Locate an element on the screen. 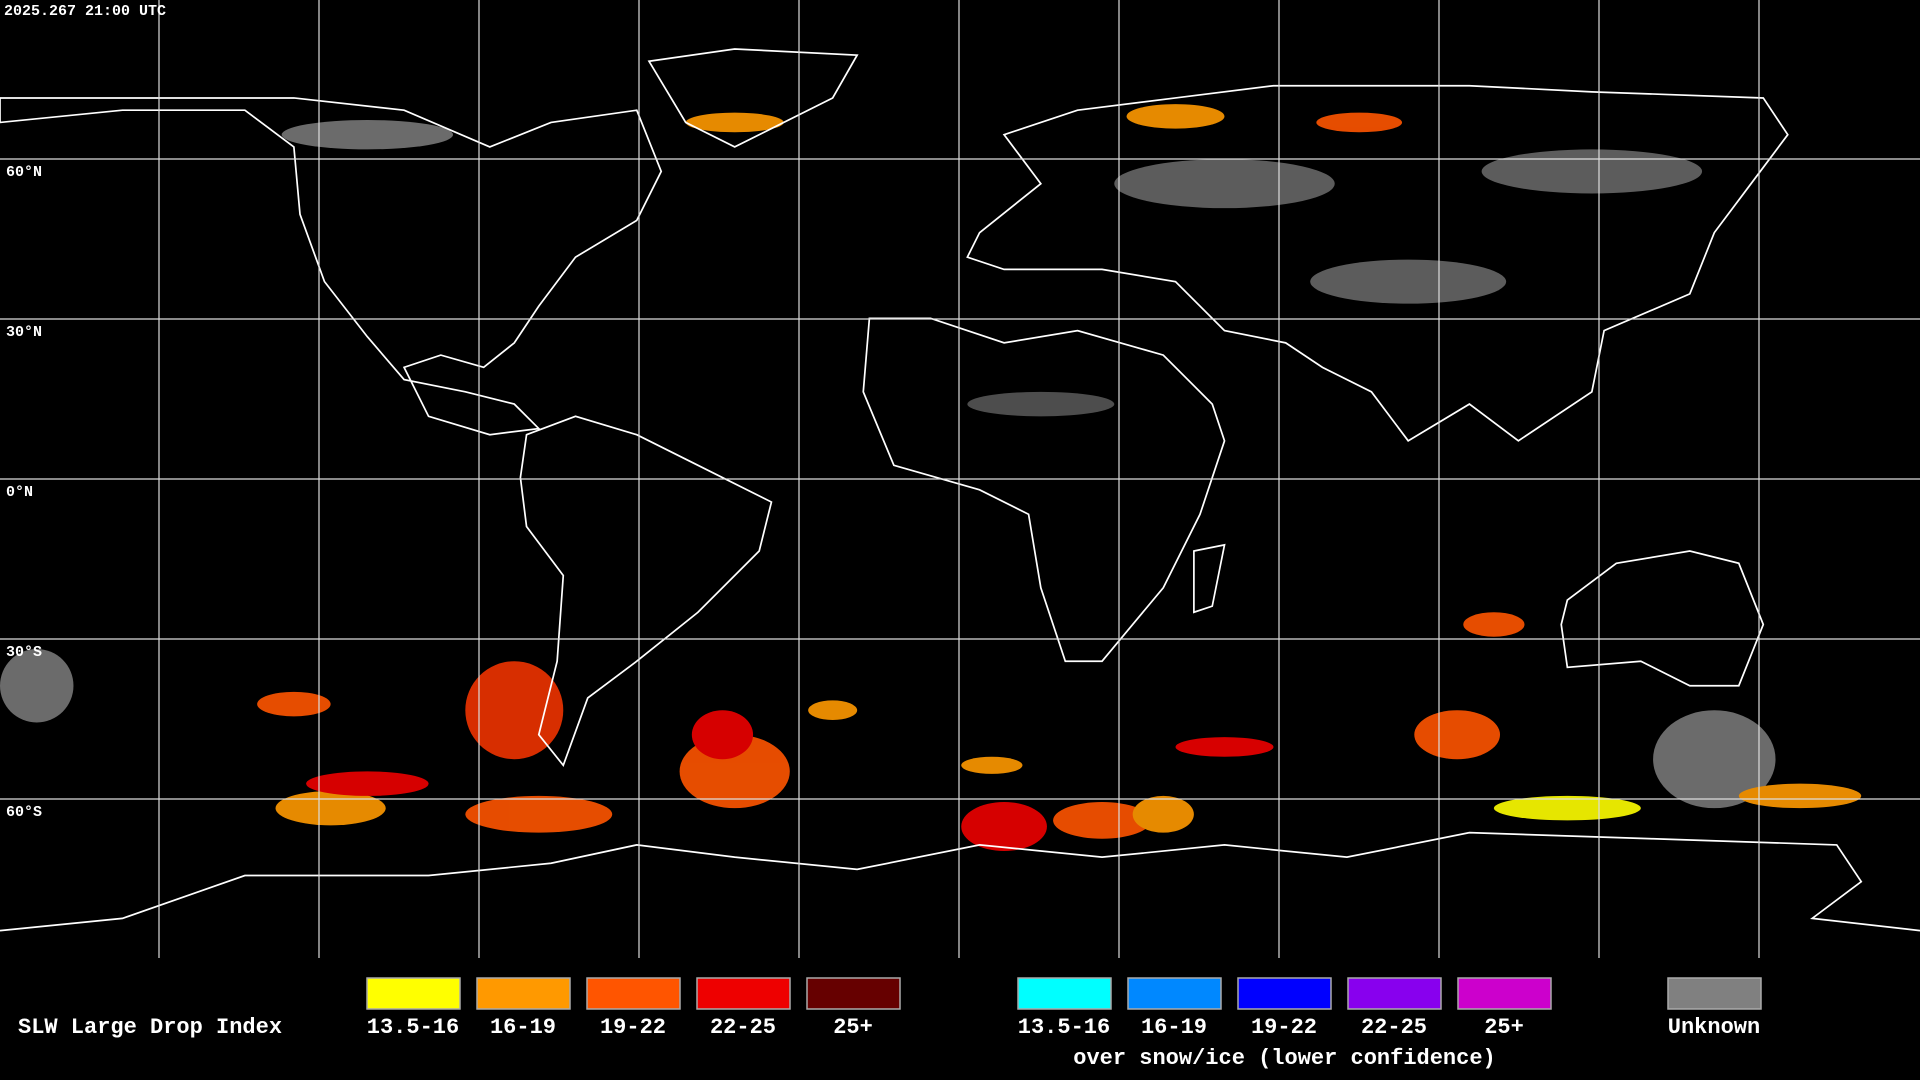 The width and height of the screenshot is (1920, 1080). latitude-label: 60°S is located at coordinates (24, 812).